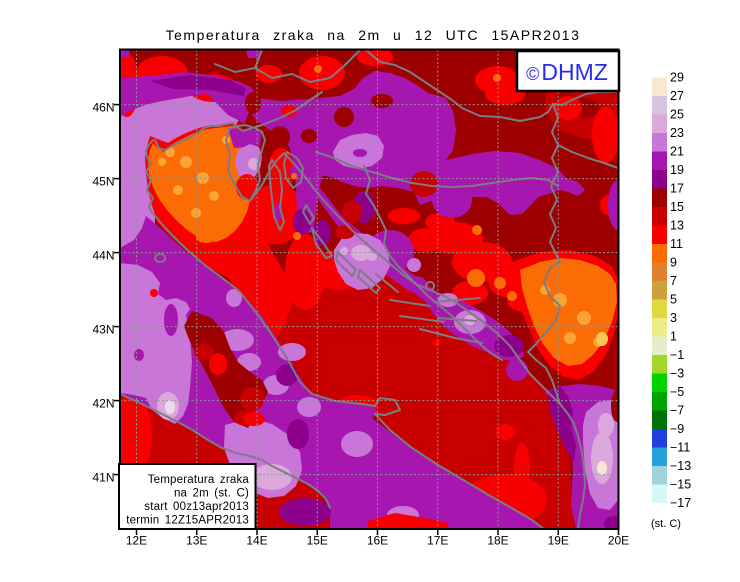 The height and width of the screenshot is (582, 740). Describe the element at coordinates (677, 411) in the screenshot. I see `svg-text: −7` at that location.